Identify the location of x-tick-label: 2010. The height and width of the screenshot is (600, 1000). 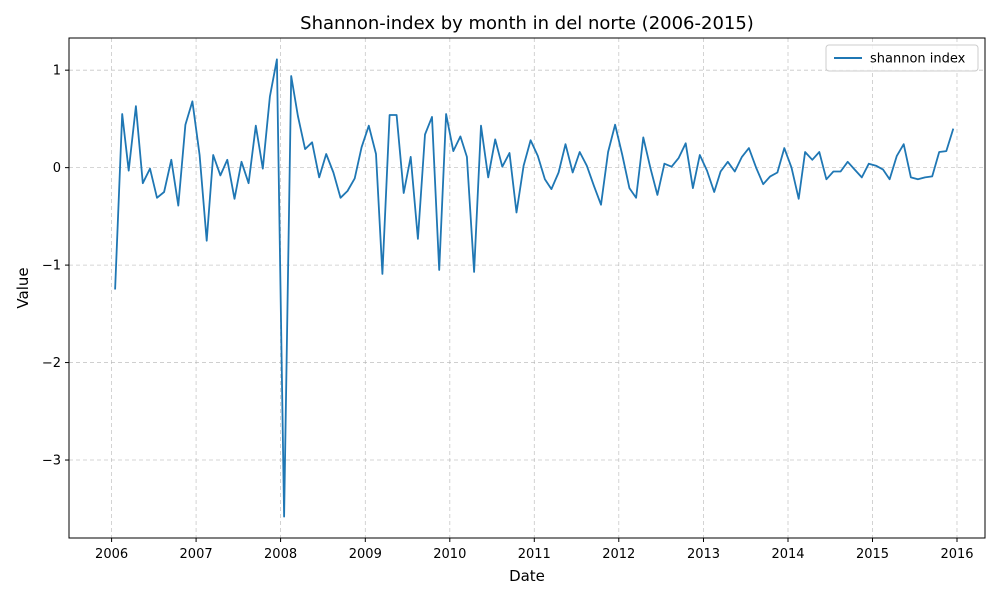
(449, 554).